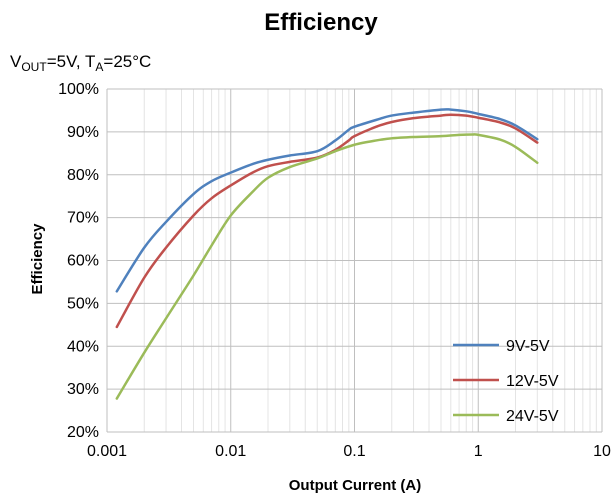 The height and width of the screenshot is (498, 613). Describe the element at coordinates (66, 61) in the screenshot. I see `vout-value: =5V,` at that location.